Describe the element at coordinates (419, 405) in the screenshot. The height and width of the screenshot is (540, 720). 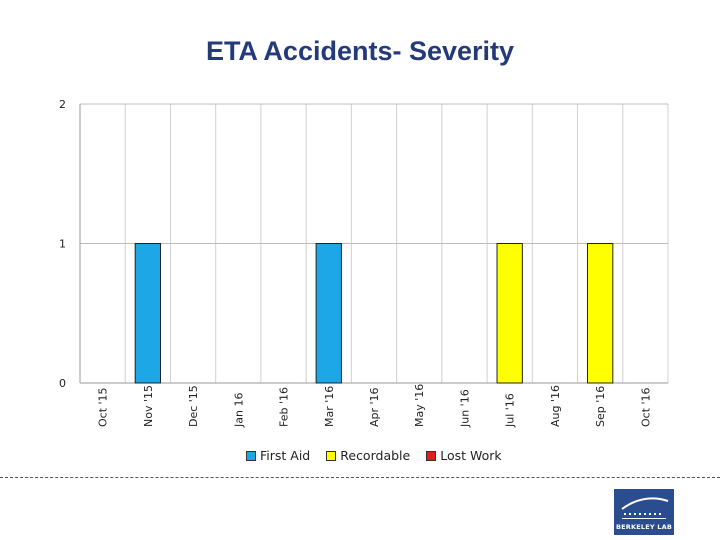
I see `x-tick-label: May '16` at that location.